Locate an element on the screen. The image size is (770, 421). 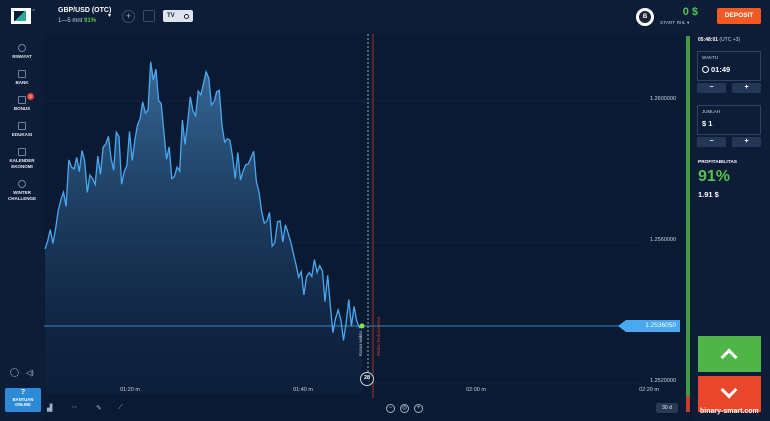
crosshair-icon: ◎ is located at coordinates (404, 408).